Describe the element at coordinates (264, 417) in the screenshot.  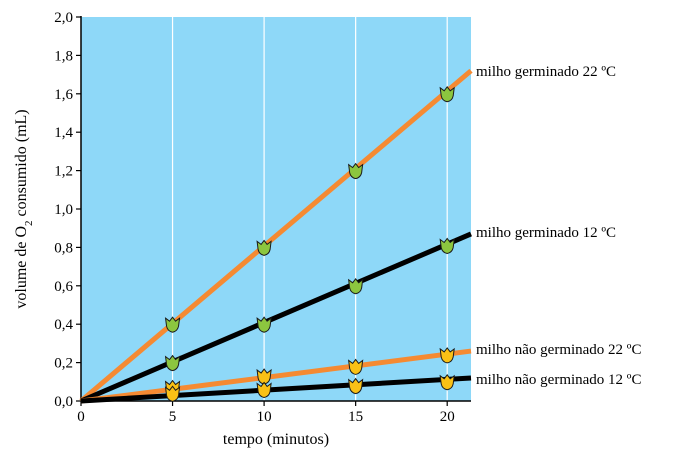
I see `x-tick-label: 10` at that location.